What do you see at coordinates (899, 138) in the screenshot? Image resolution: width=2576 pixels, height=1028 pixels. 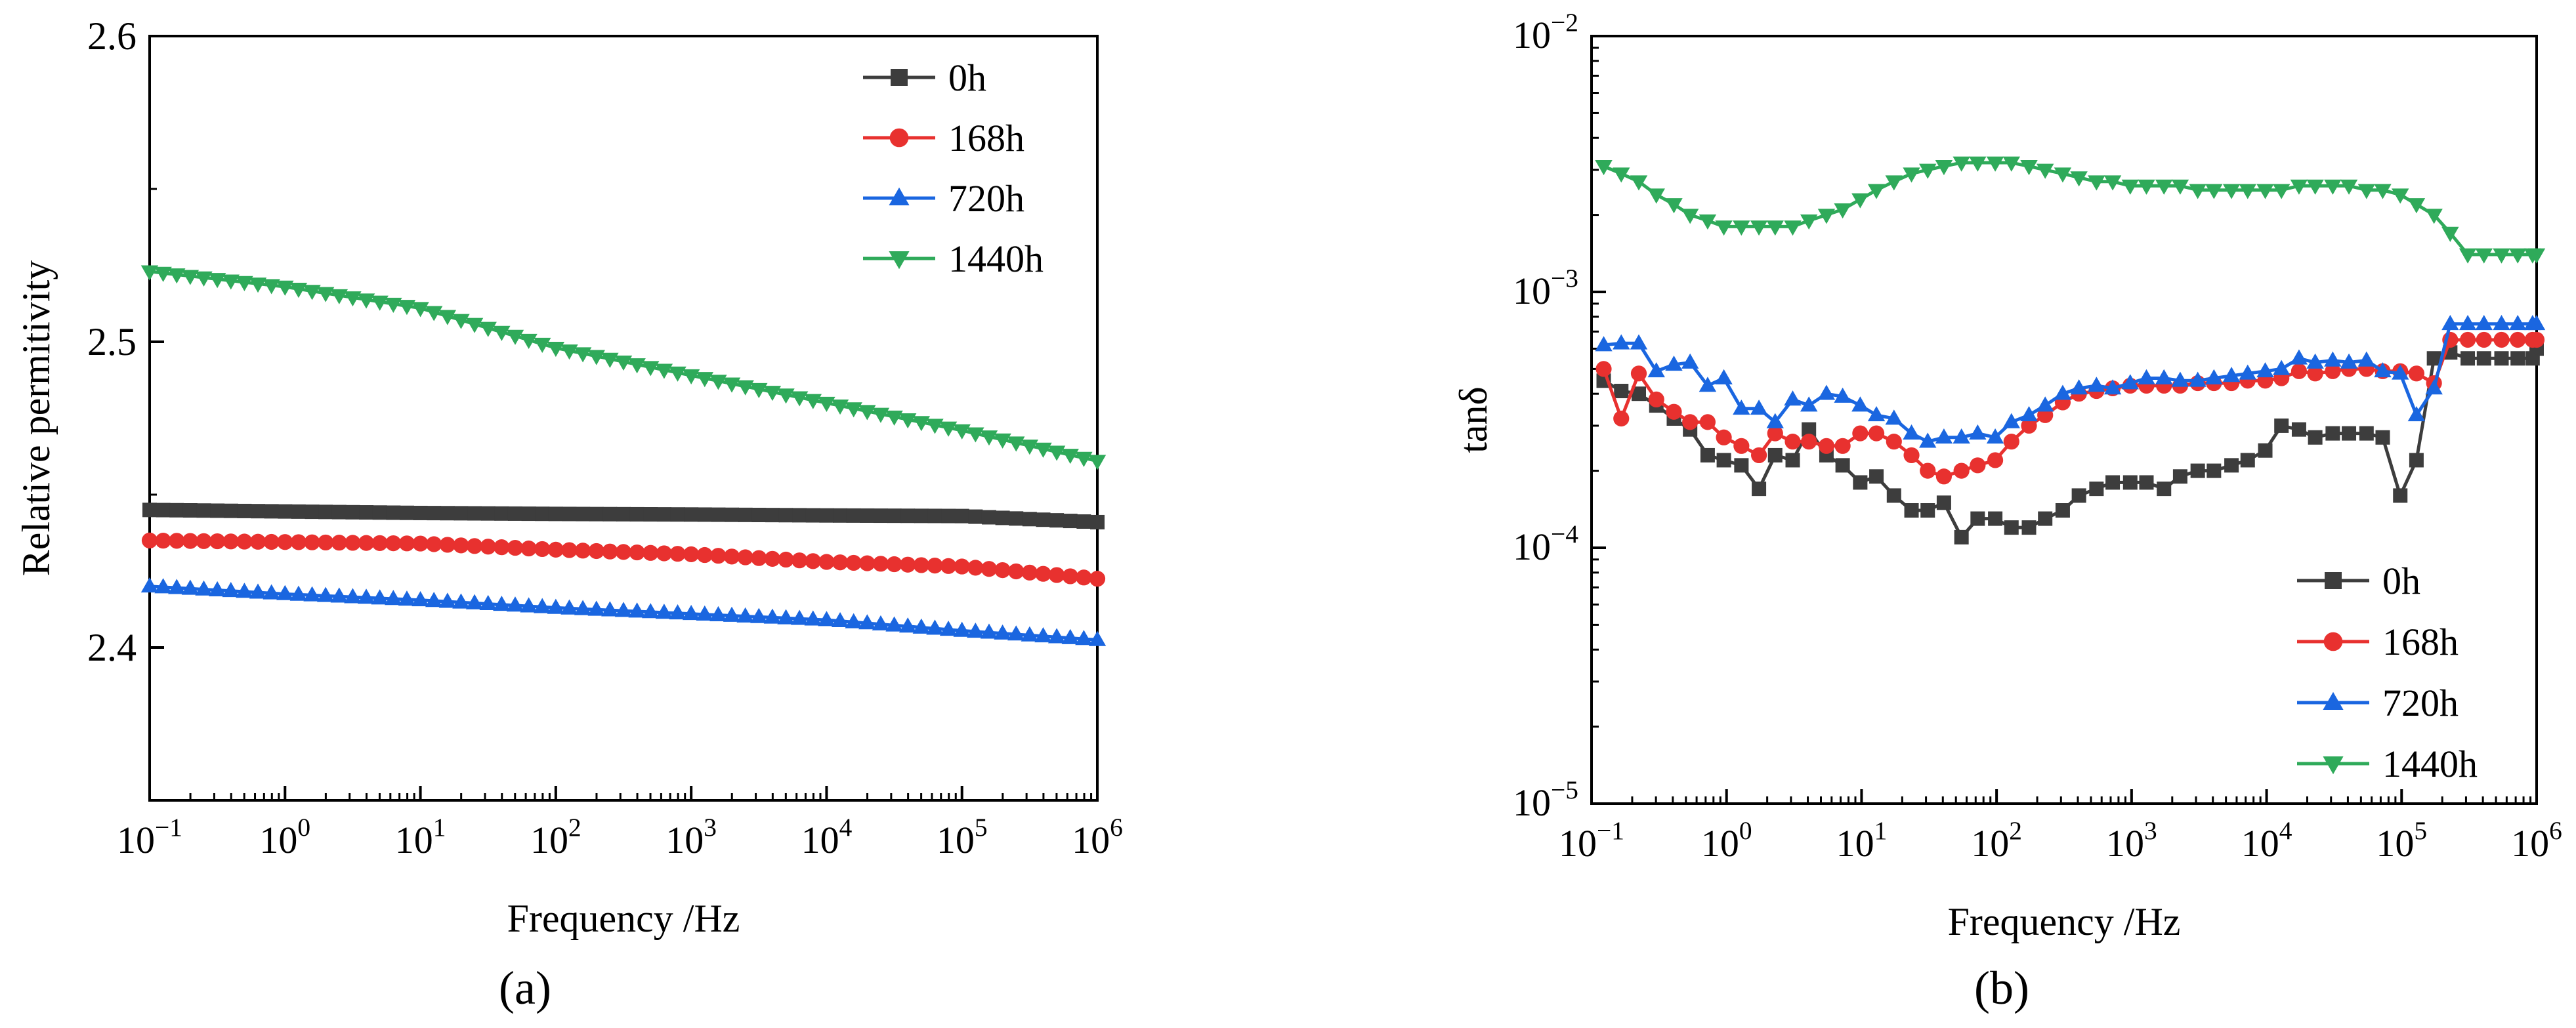 I see `legend-marker-168h` at bounding box center [899, 138].